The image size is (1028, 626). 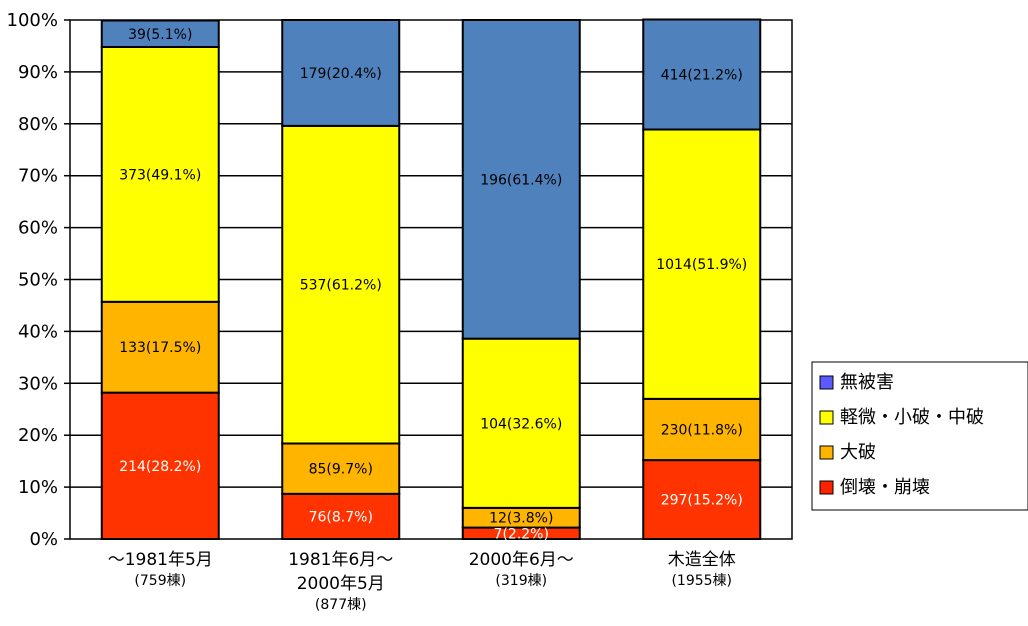 I want to click on legend-label: 大破, so click(x=858, y=452).